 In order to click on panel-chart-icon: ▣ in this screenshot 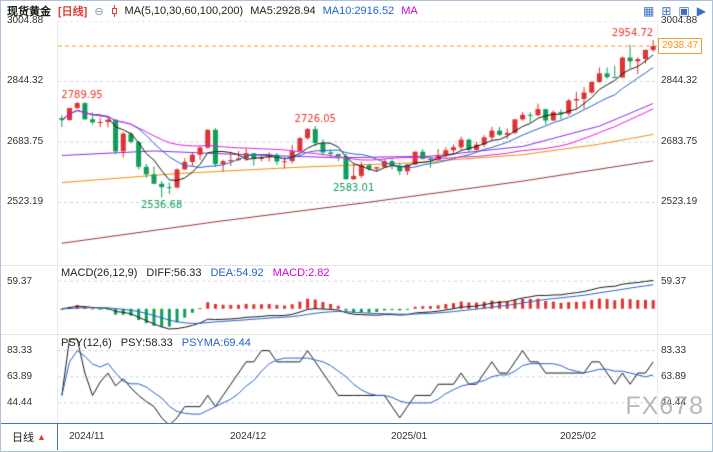, I will do `click(684, 11)`.